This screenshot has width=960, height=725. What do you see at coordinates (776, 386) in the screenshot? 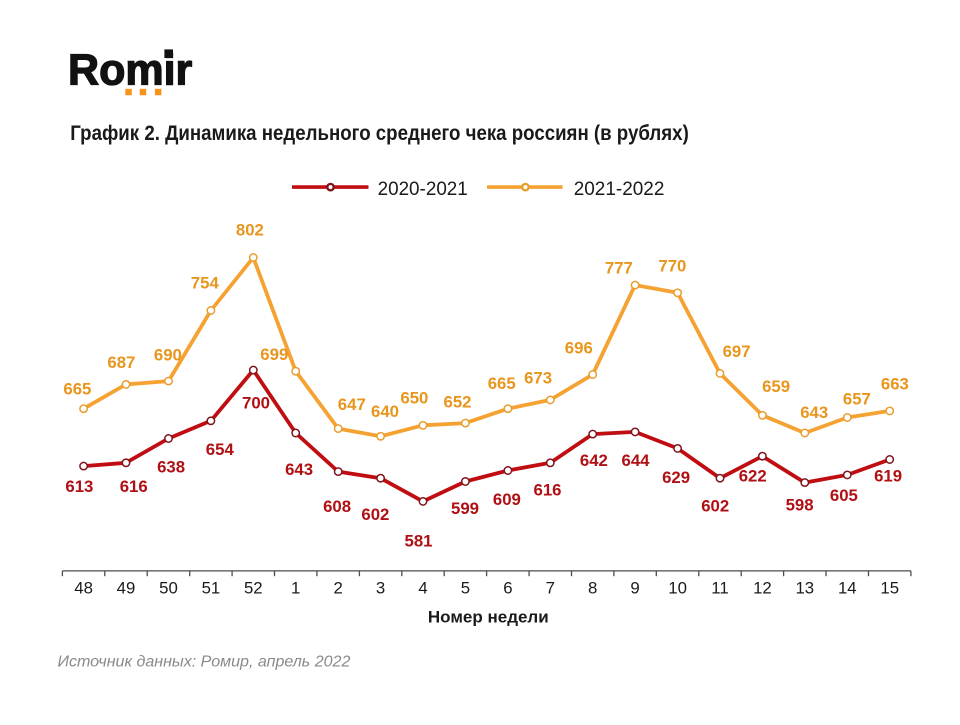
I see `svg-text: 659` at bounding box center [776, 386].